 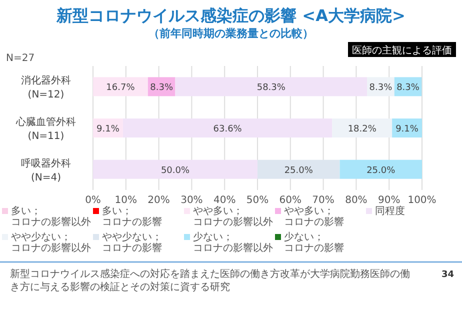 I want to click on text: N=27, so click(x=20, y=58).